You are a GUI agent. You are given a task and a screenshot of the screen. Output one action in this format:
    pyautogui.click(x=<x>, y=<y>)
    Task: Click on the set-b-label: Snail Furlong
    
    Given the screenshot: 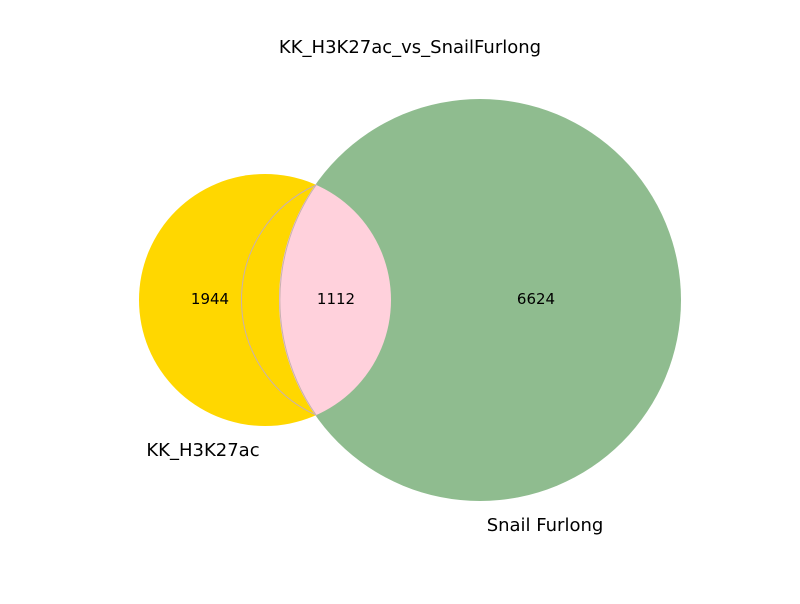 What is the action you would take?
    pyautogui.click(x=545, y=525)
    